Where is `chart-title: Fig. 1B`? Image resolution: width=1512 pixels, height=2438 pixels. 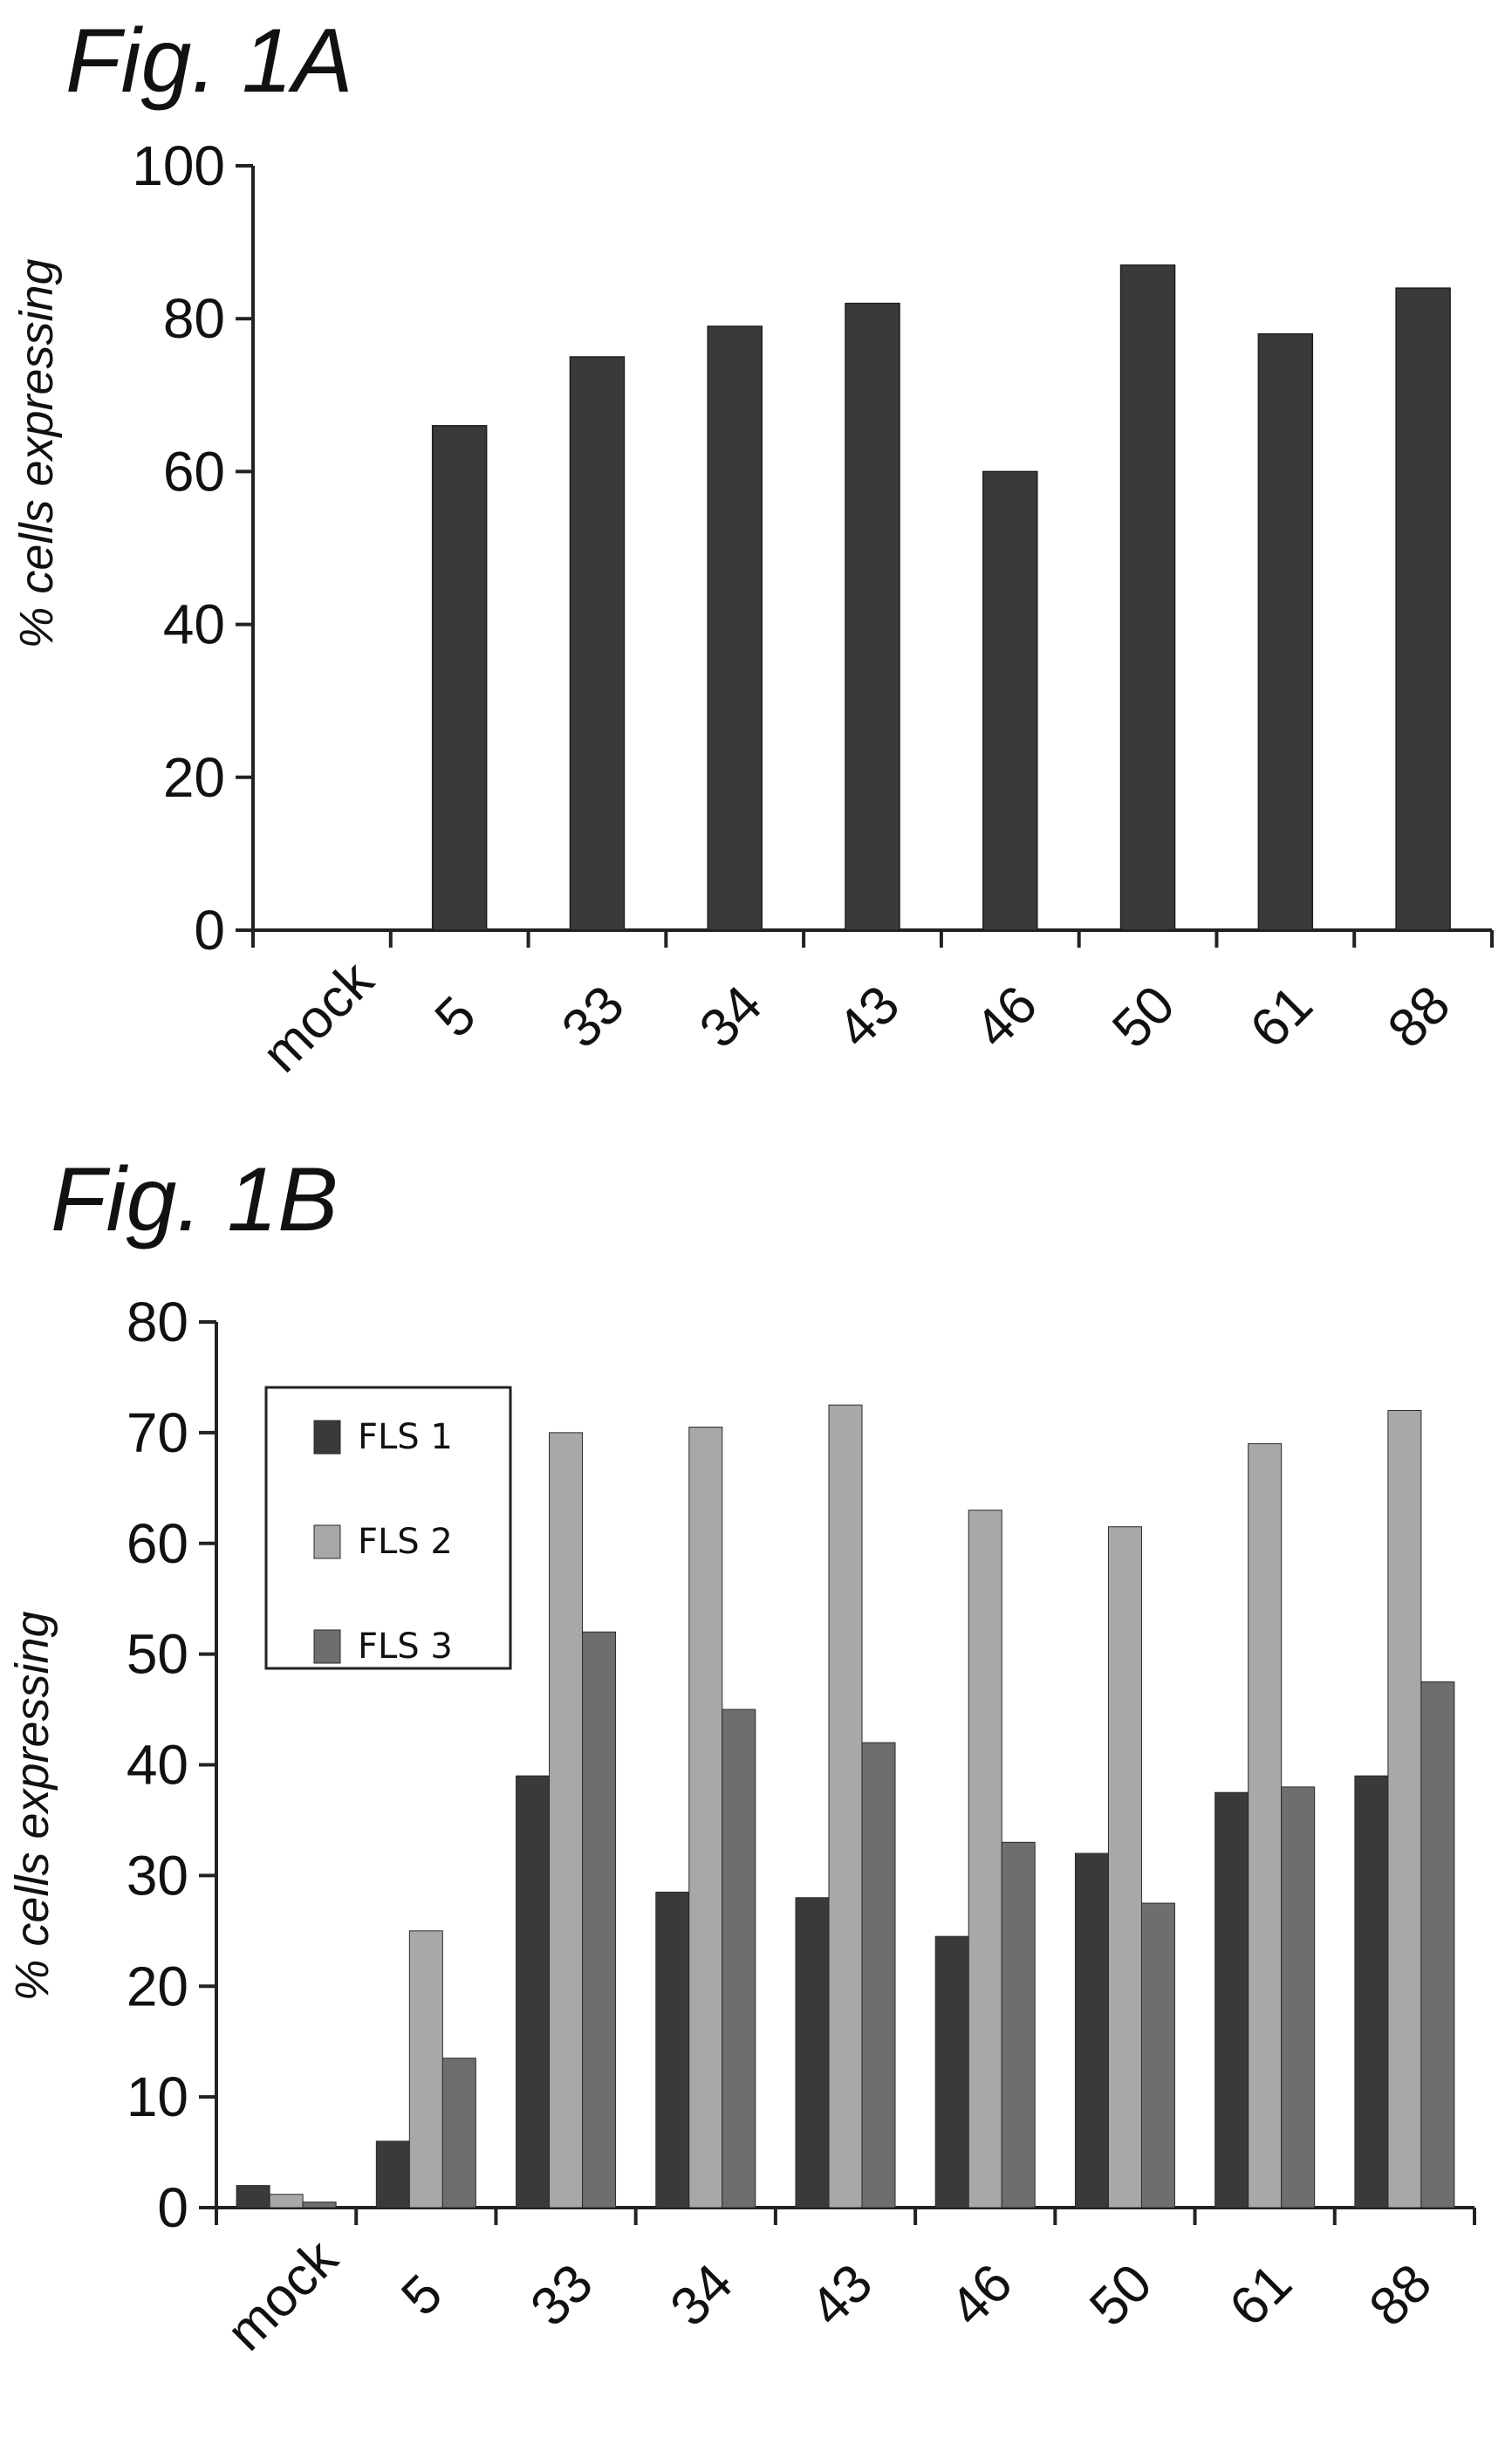 chart-title: Fig. 1B is located at coordinates (195, 1199).